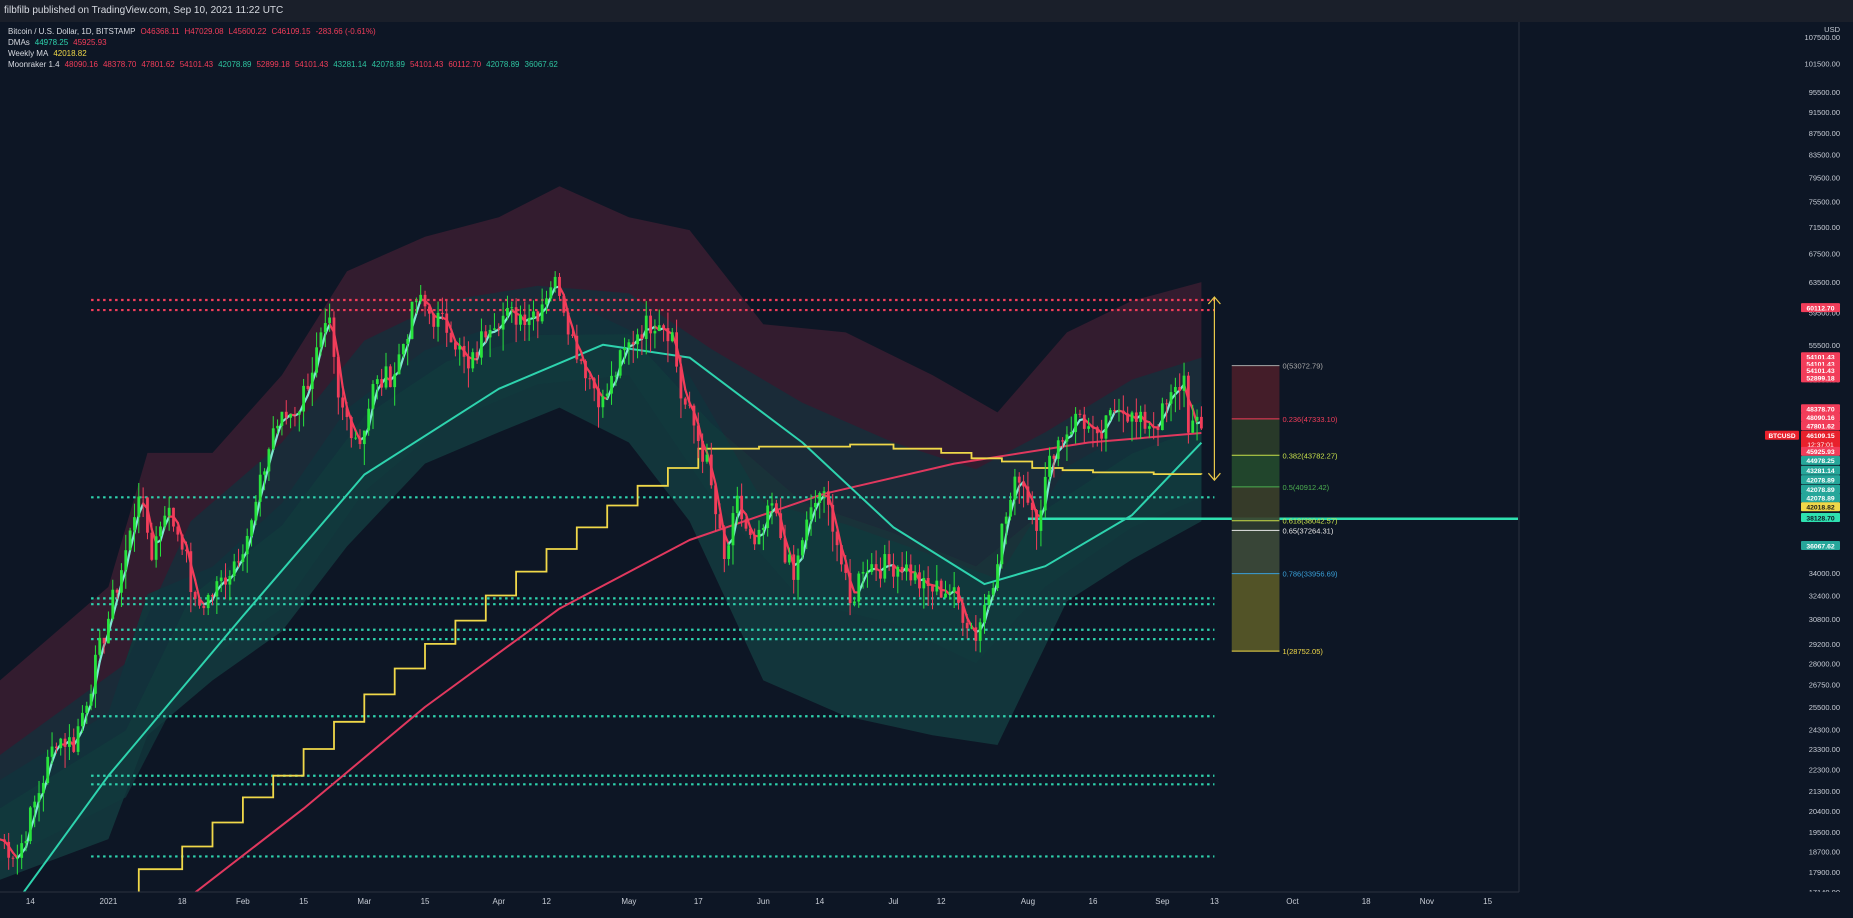  Describe the element at coordinates (698, 901) in the screenshot. I see `time-tick-label: 17` at that location.